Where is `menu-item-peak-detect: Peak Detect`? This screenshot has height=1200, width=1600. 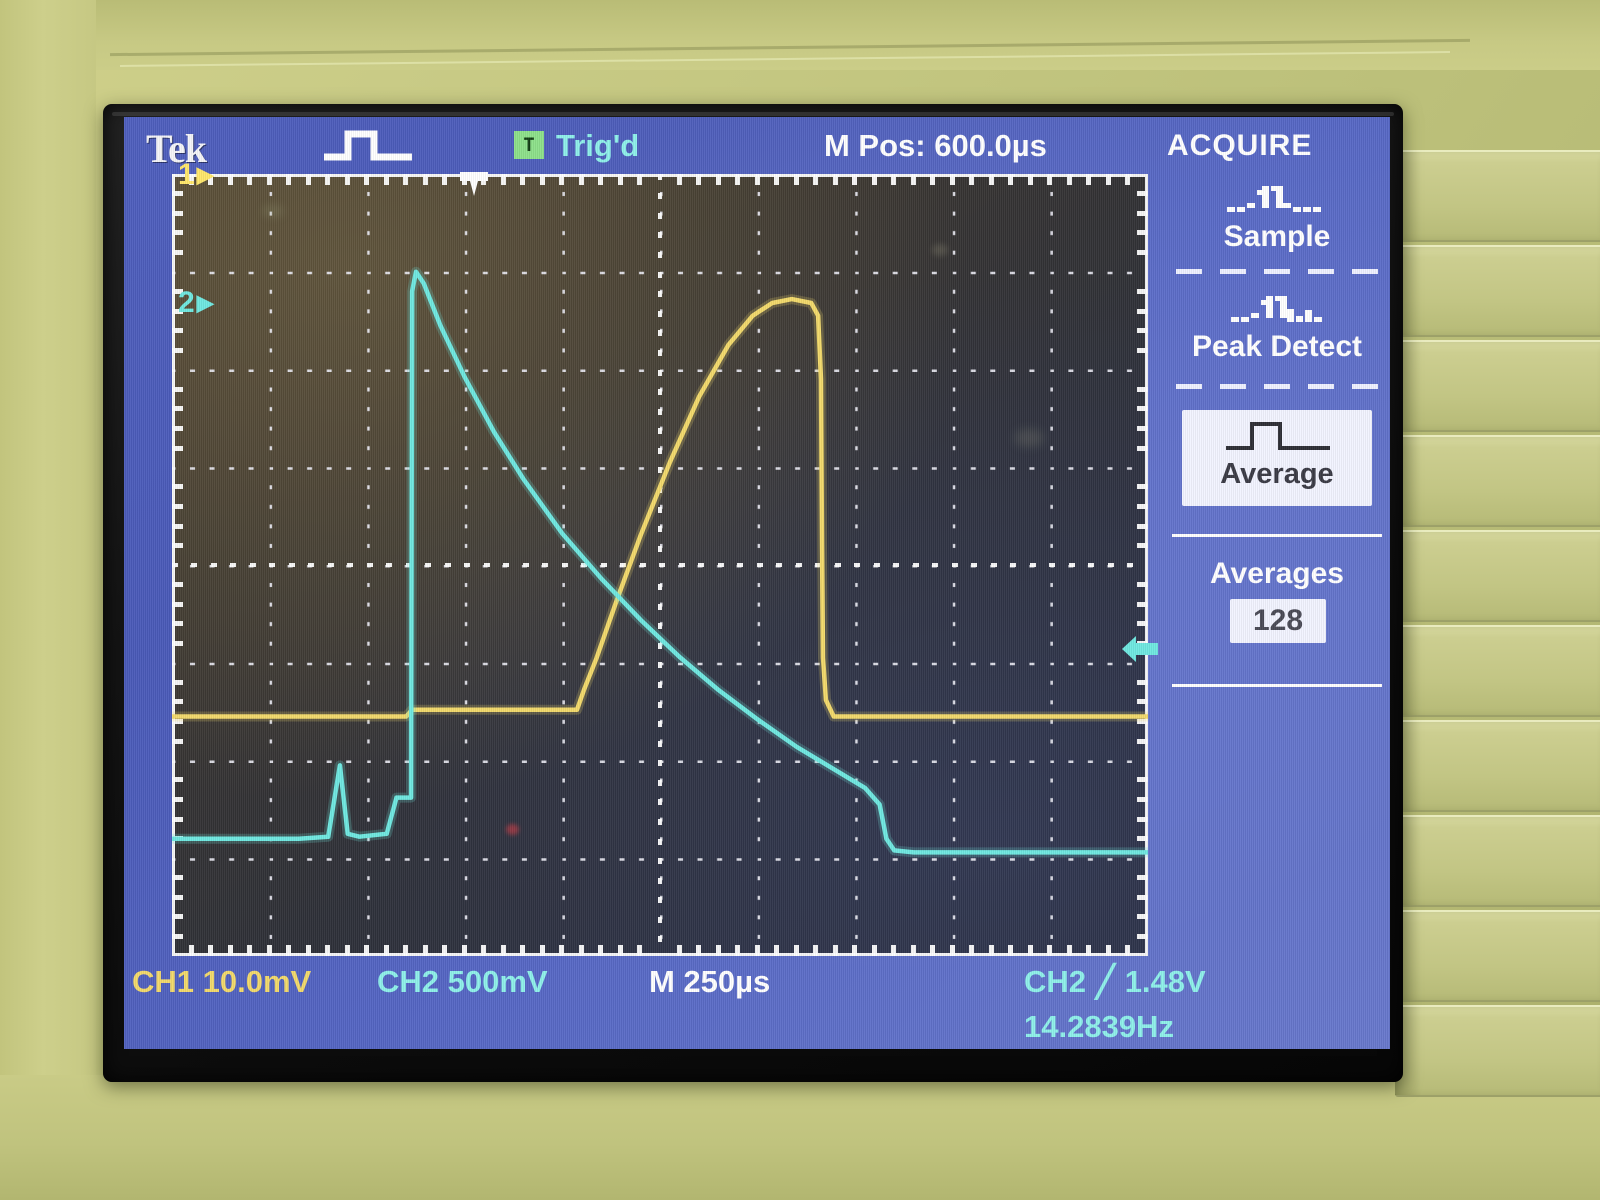 menu-item-peak-detect: Peak Detect is located at coordinates (1277, 327).